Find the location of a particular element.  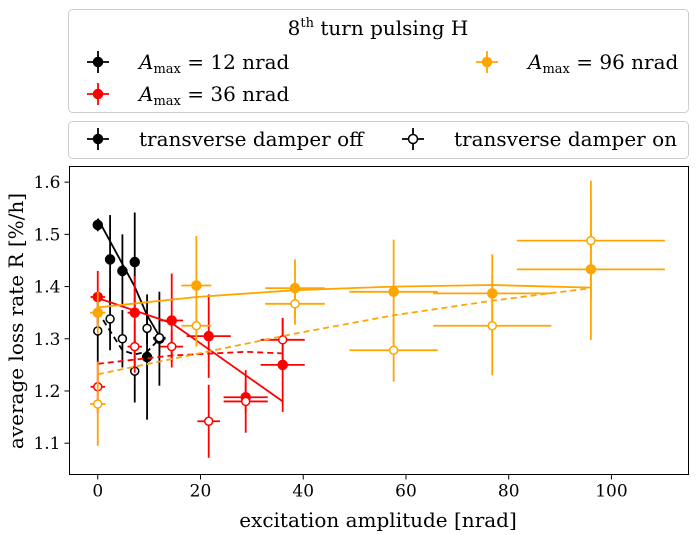

legend-entry-amax: Amax = 12 nrad is located at coordinates (188, 63).